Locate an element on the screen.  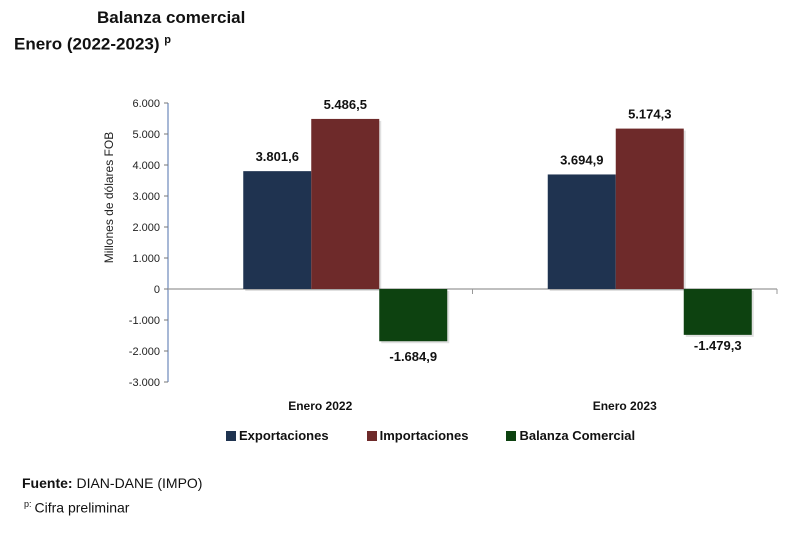
legend-item-exportaciones: Exportaciones is located at coordinates (277, 435).